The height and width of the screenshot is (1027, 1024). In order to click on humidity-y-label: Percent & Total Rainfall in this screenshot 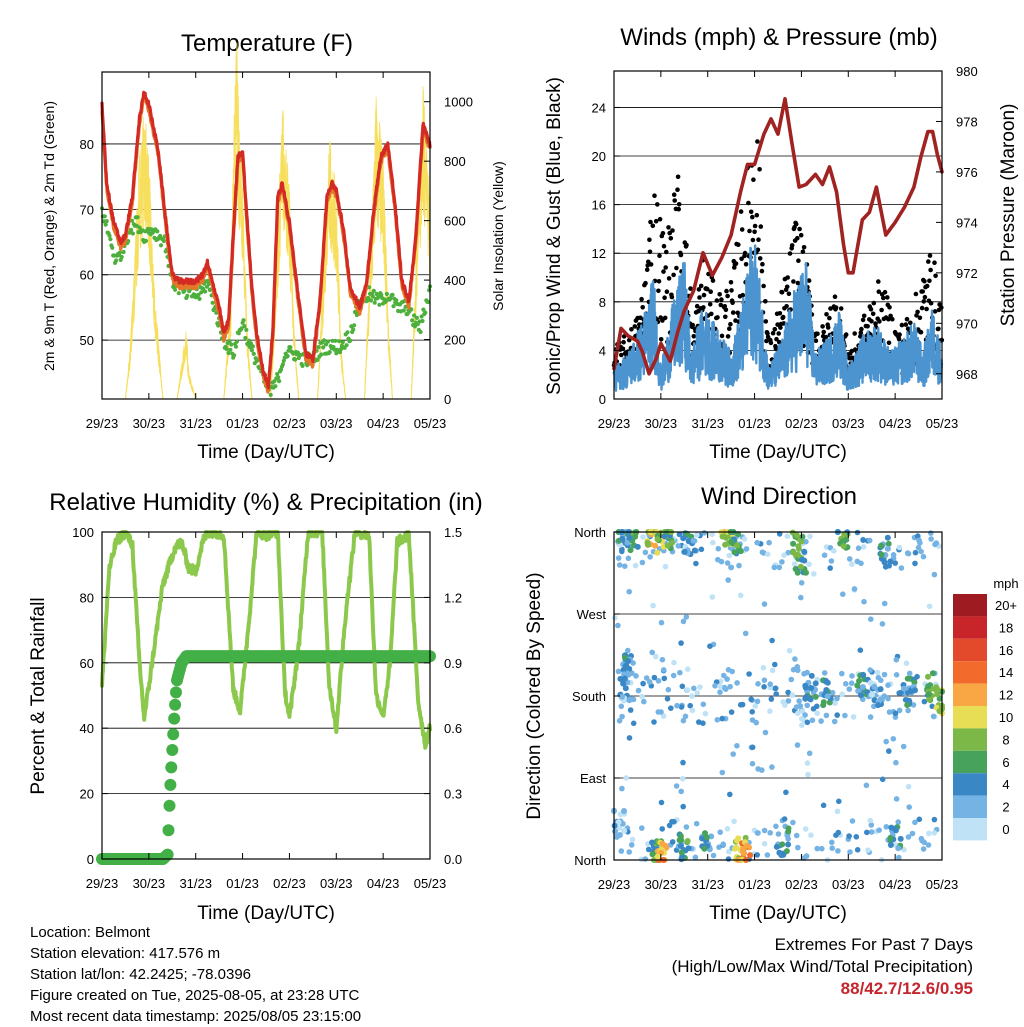, I will do `click(38, 695)`.